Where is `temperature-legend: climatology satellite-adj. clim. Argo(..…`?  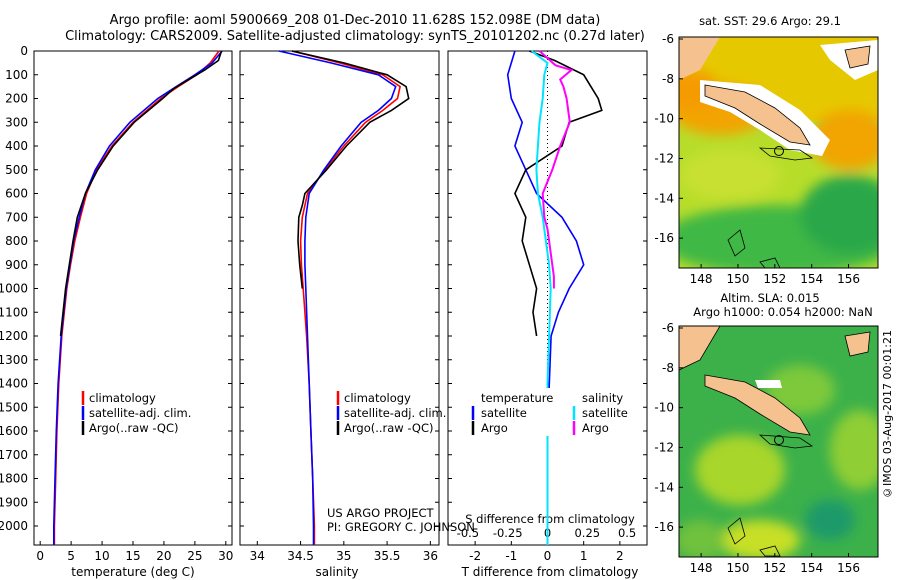 temperature-legend: climatology satellite-adj. clim. Argo(..… is located at coordinates (136, 413).